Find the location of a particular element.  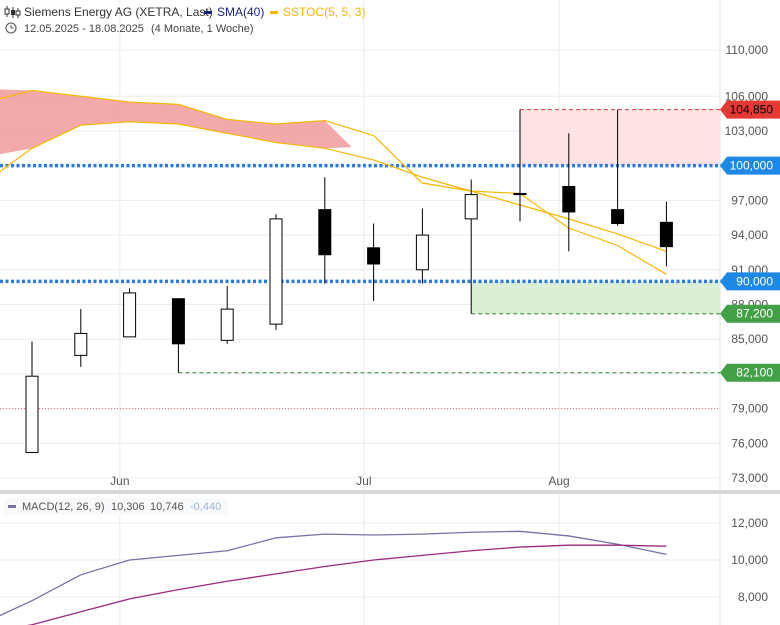

y-tick-label: 106,000 is located at coordinates (747, 96).